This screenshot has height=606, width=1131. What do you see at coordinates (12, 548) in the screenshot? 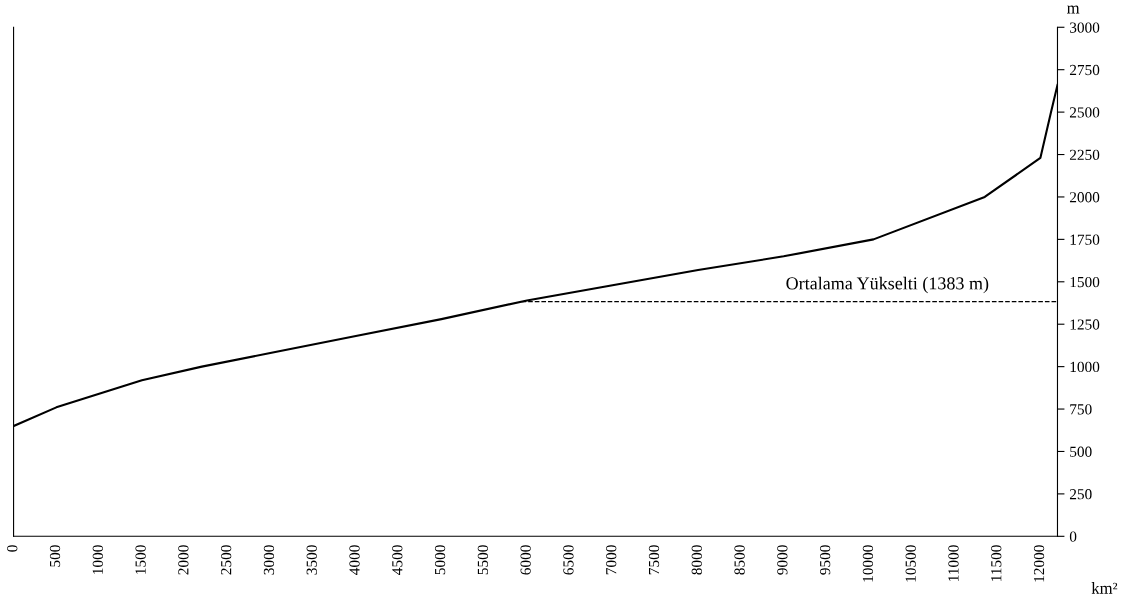
I see `x-tick-label: 0` at bounding box center [12, 548].